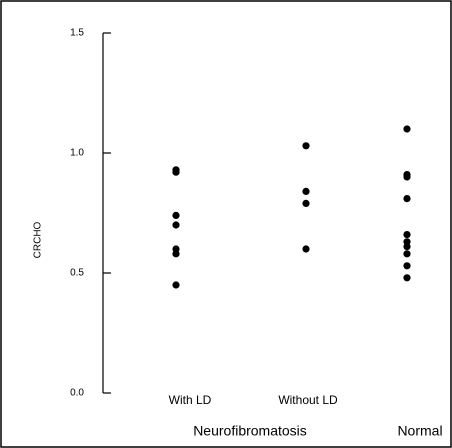  Describe the element at coordinates (77, 393) in the screenshot. I see `y-tick-label: 0.0` at that location.